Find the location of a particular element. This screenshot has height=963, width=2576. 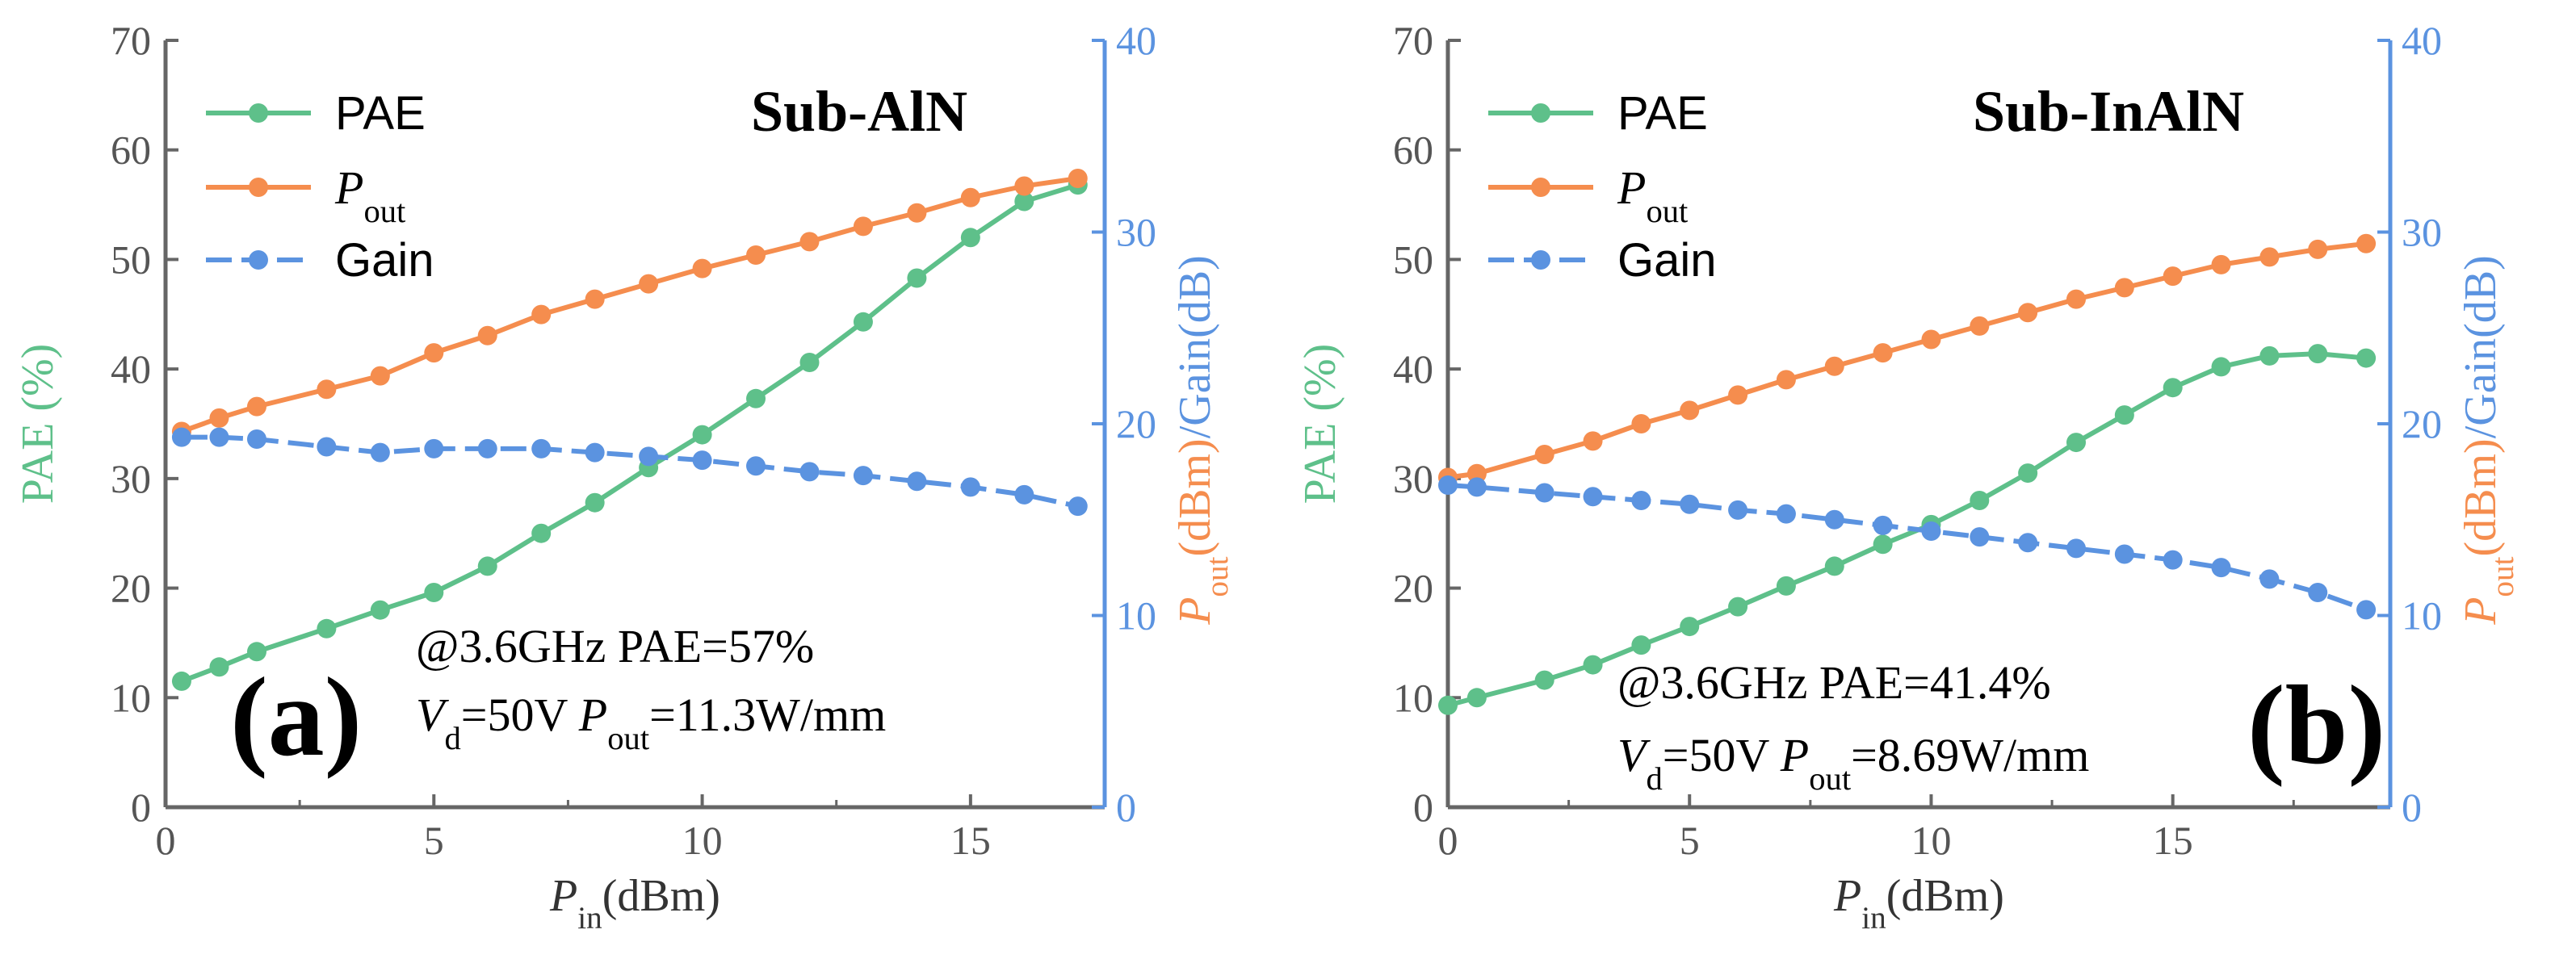

y-right-tick-label: 20 is located at coordinates (1136, 423).